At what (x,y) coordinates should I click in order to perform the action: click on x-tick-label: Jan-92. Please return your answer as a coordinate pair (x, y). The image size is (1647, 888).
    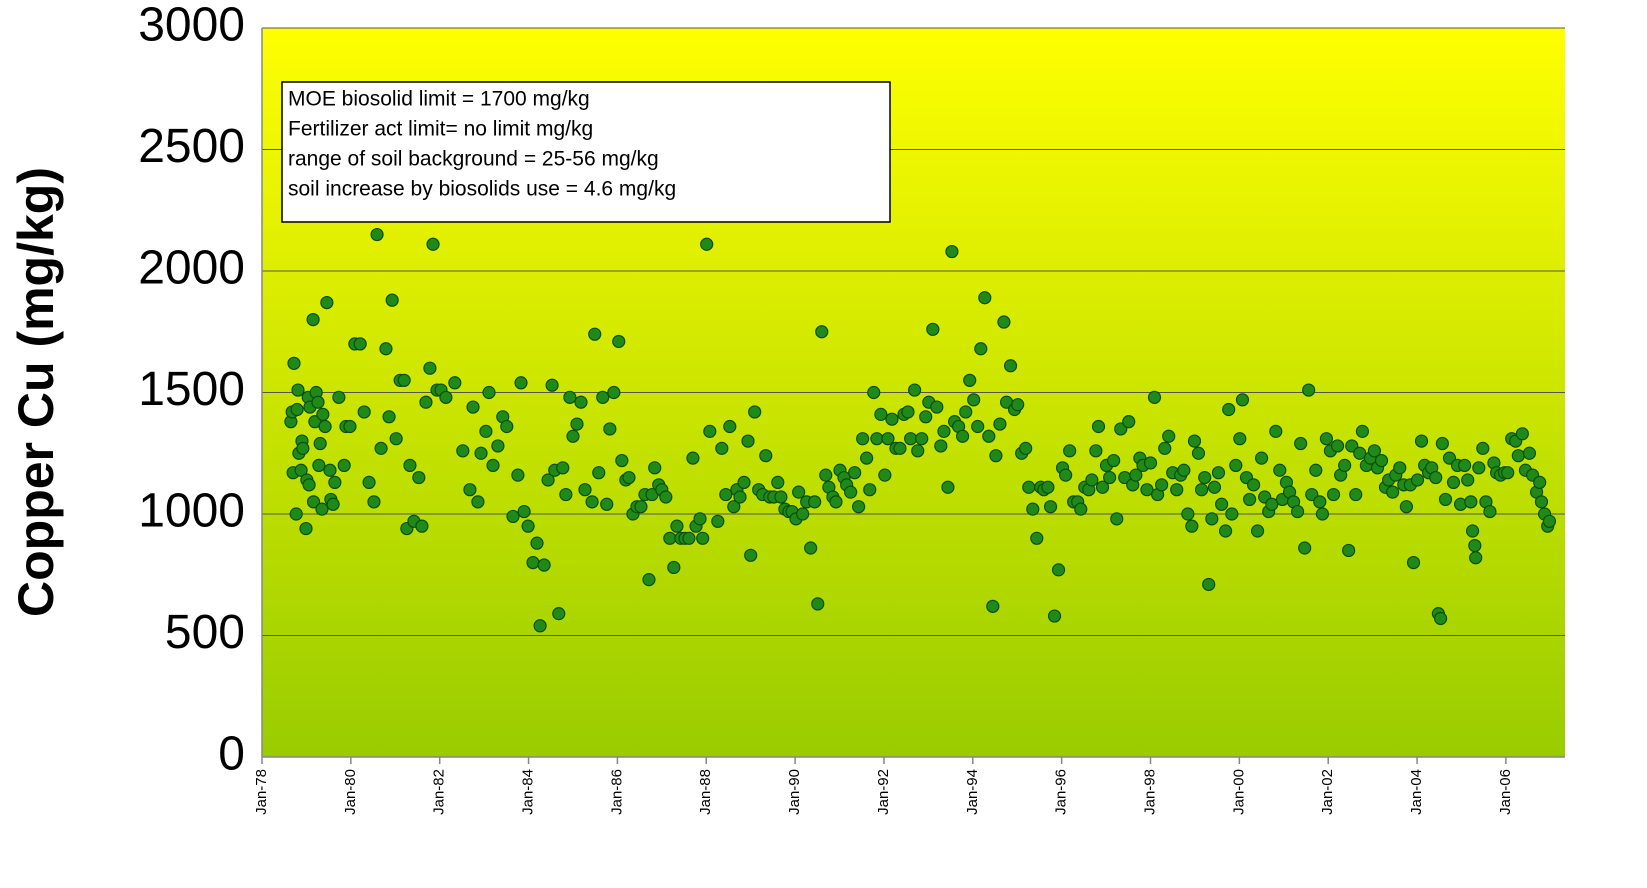
    Looking at the image, I should click on (883, 792).